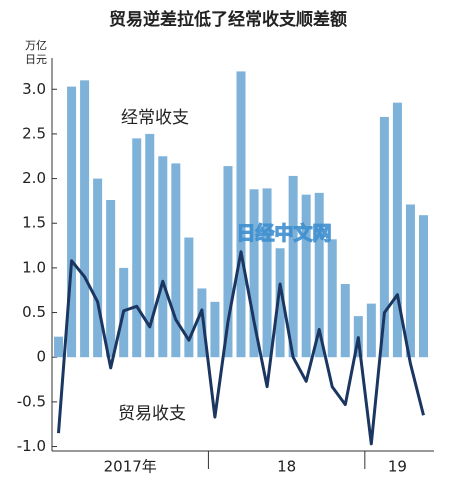 This screenshot has height=489, width=450. What do you see at coordinates (34, 223) in the screenshot?
I see `y-tick-label: 1.5` at bounding box center [34, 223].